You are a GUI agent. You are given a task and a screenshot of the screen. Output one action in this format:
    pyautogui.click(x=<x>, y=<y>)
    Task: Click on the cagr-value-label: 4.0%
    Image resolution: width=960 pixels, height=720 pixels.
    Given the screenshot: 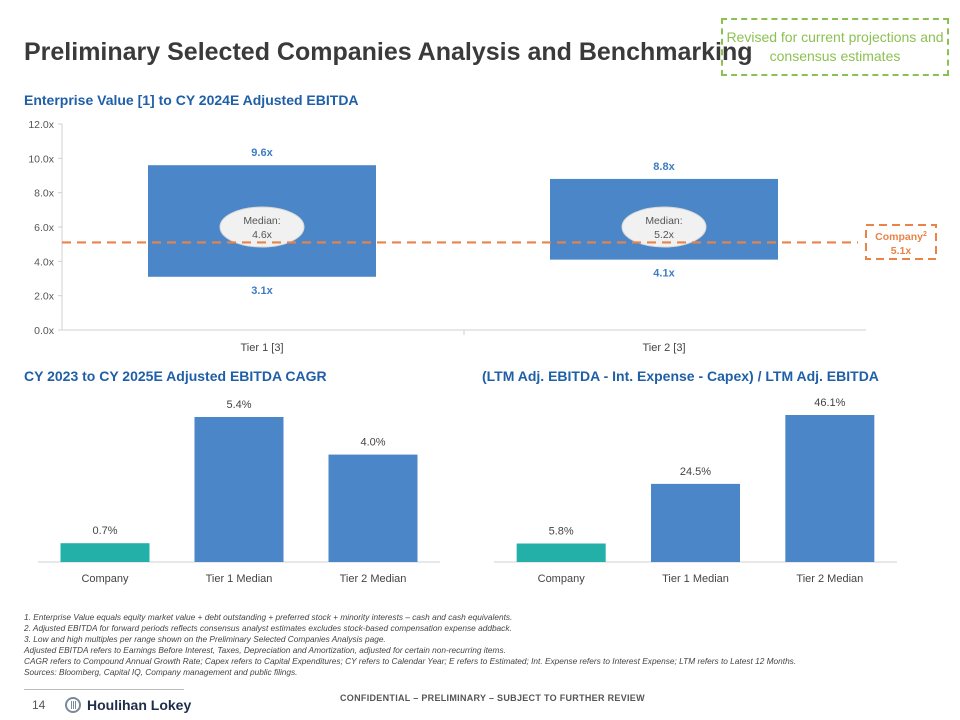 What is the action you would take?
    pyautogui.click(x=372, y=443)
    